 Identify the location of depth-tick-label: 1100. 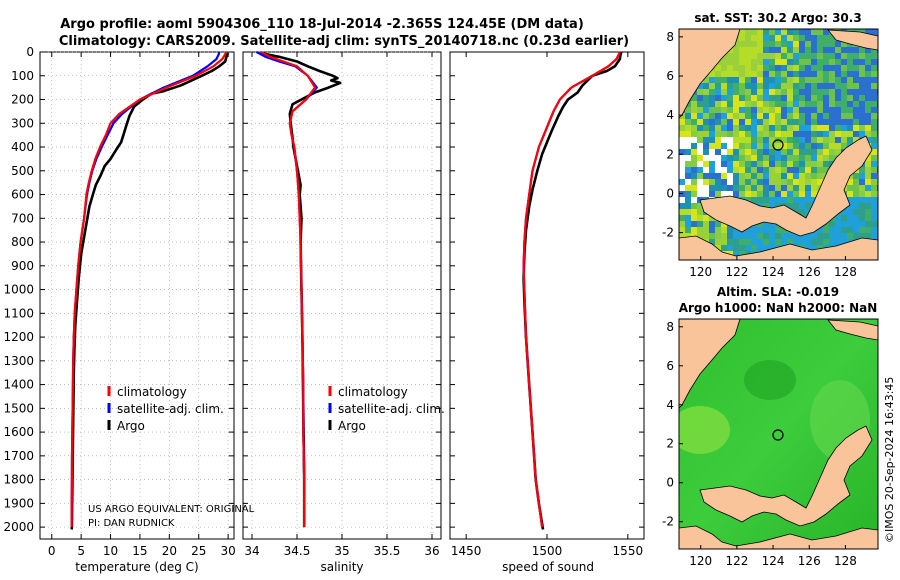
(18, 313).